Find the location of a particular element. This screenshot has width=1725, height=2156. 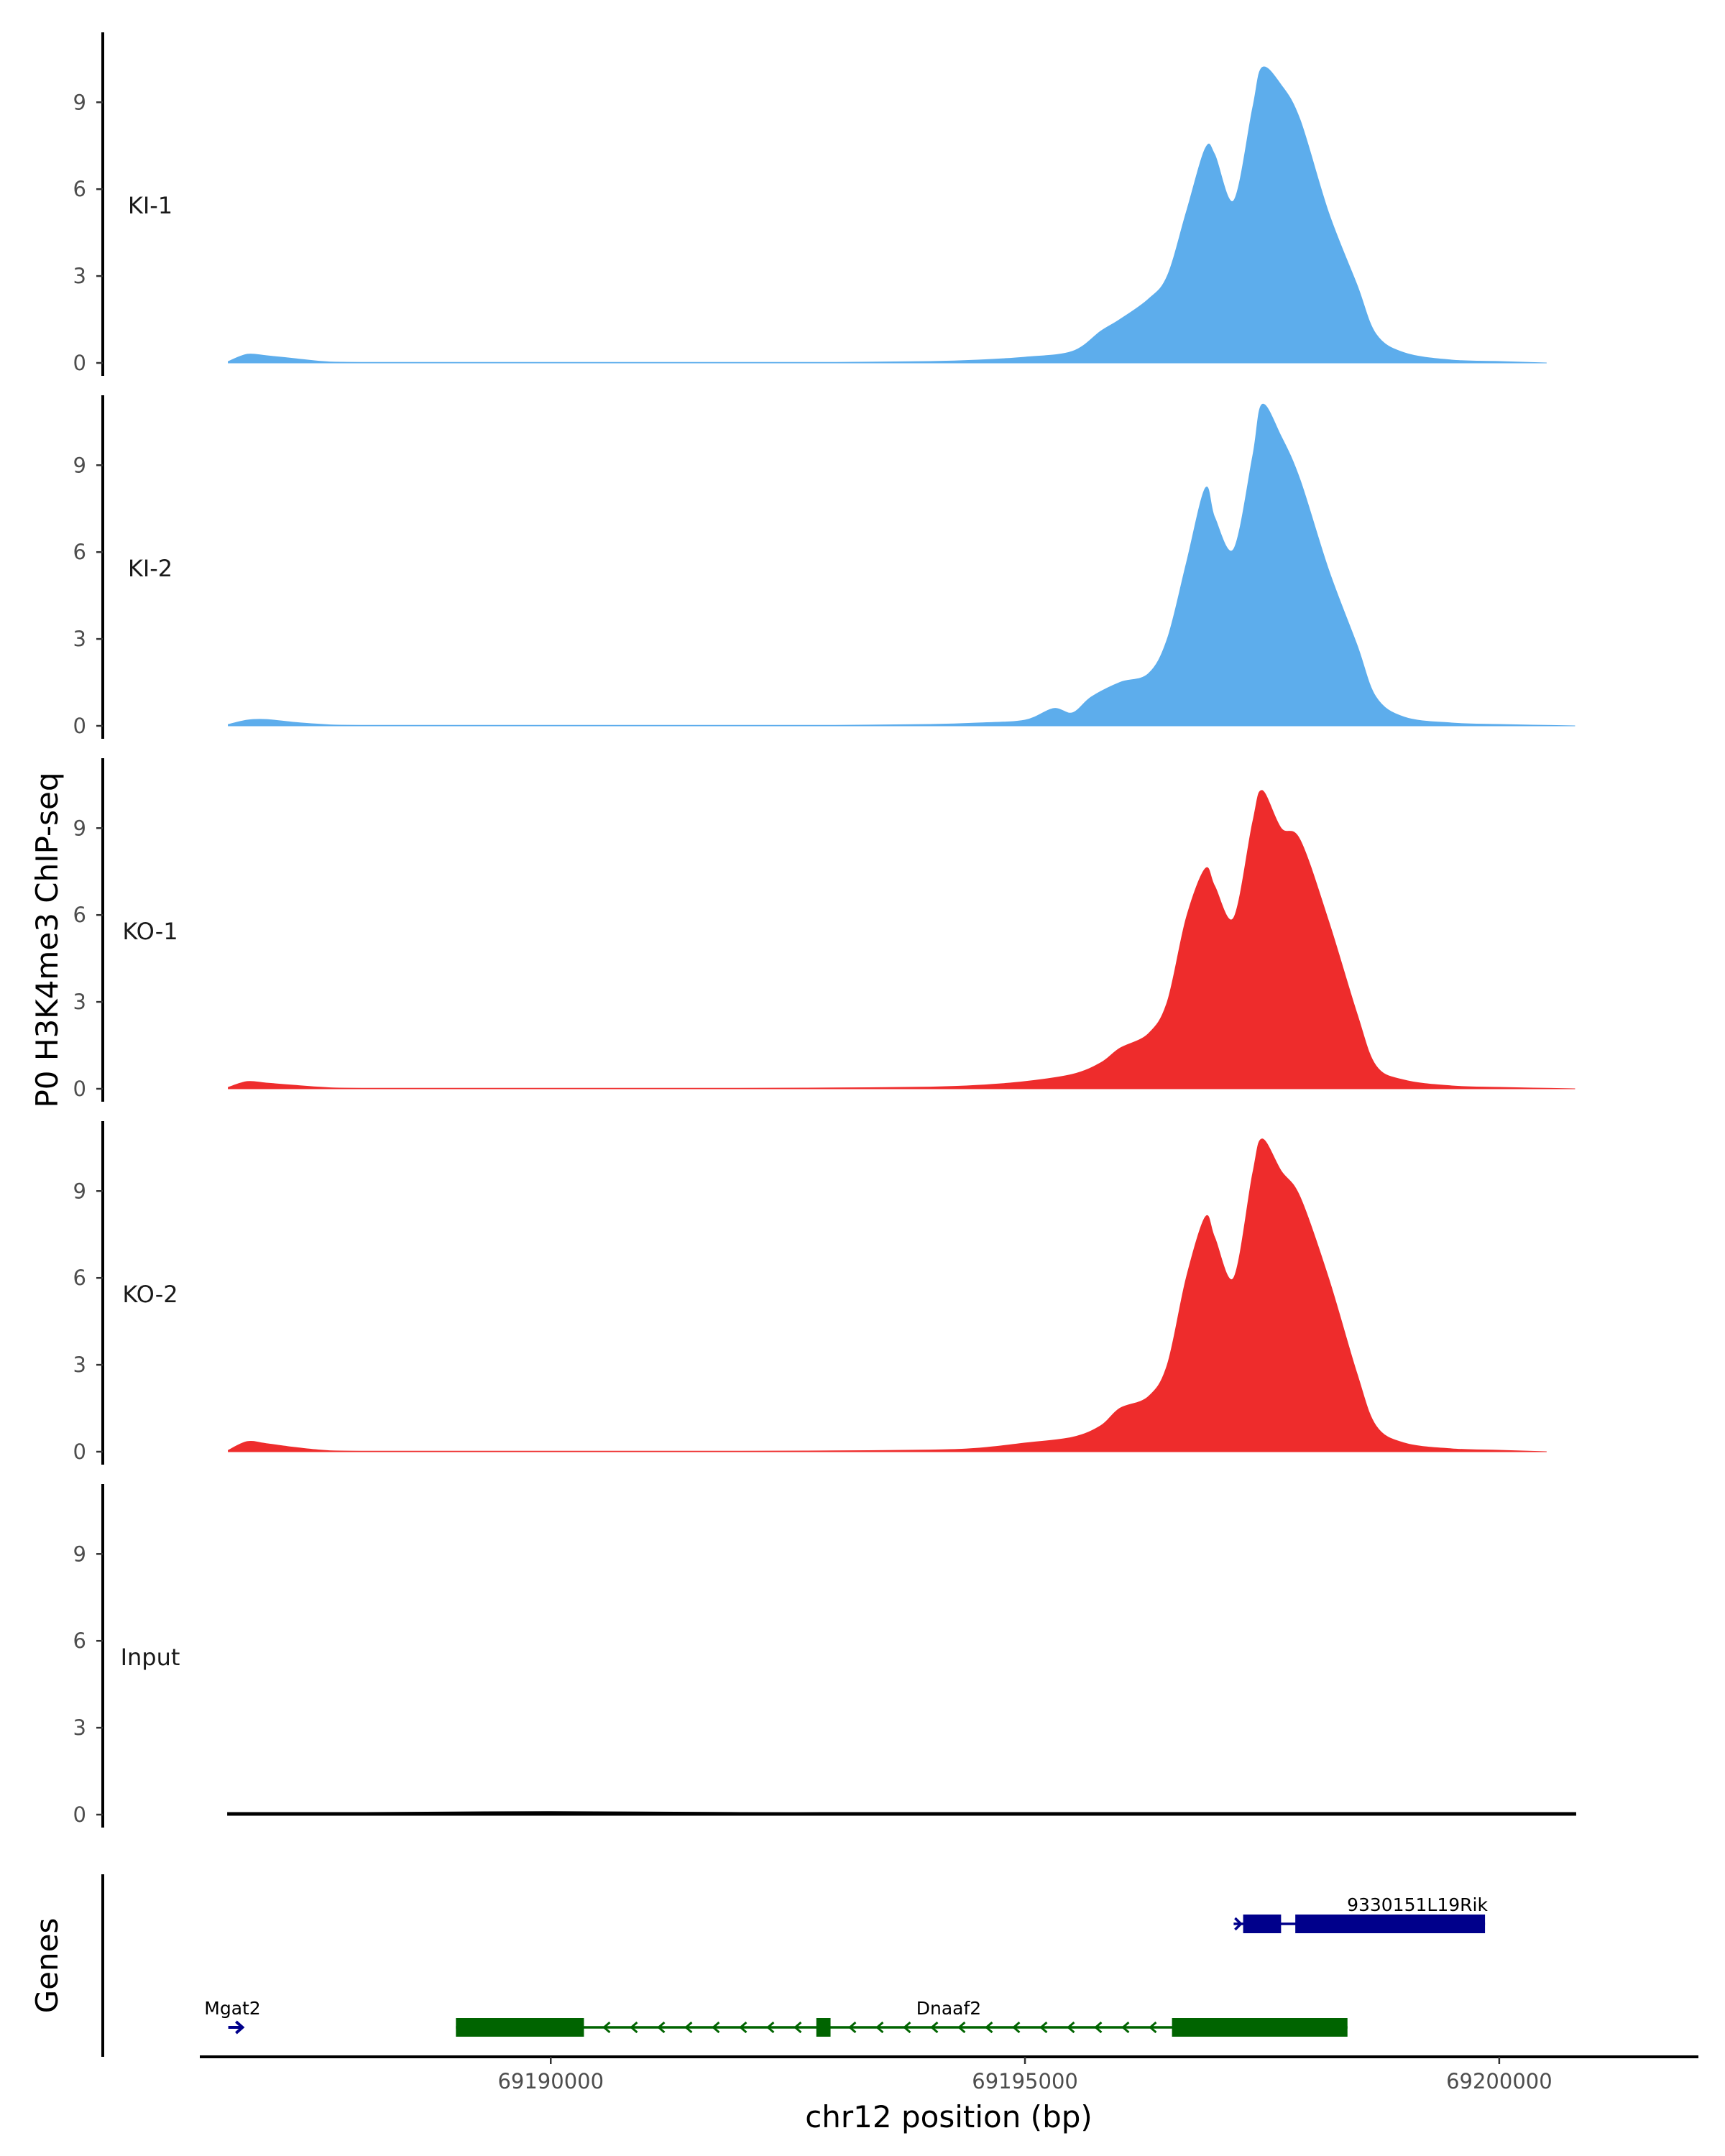

y-axis-title: P0 H3K4me3 ChIP-seq is located at coordinates (47, 940).